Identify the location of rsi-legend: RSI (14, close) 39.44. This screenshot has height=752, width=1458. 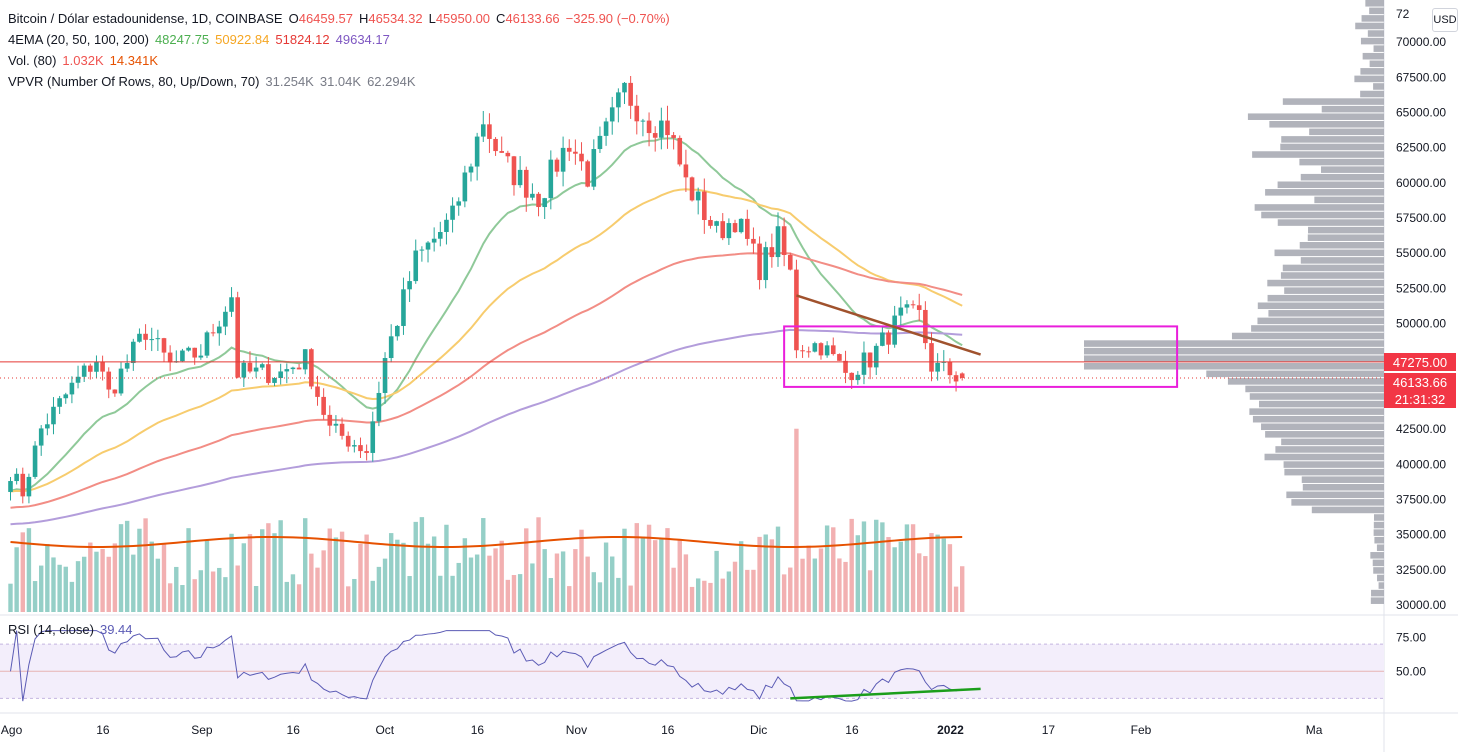
(70, 629).